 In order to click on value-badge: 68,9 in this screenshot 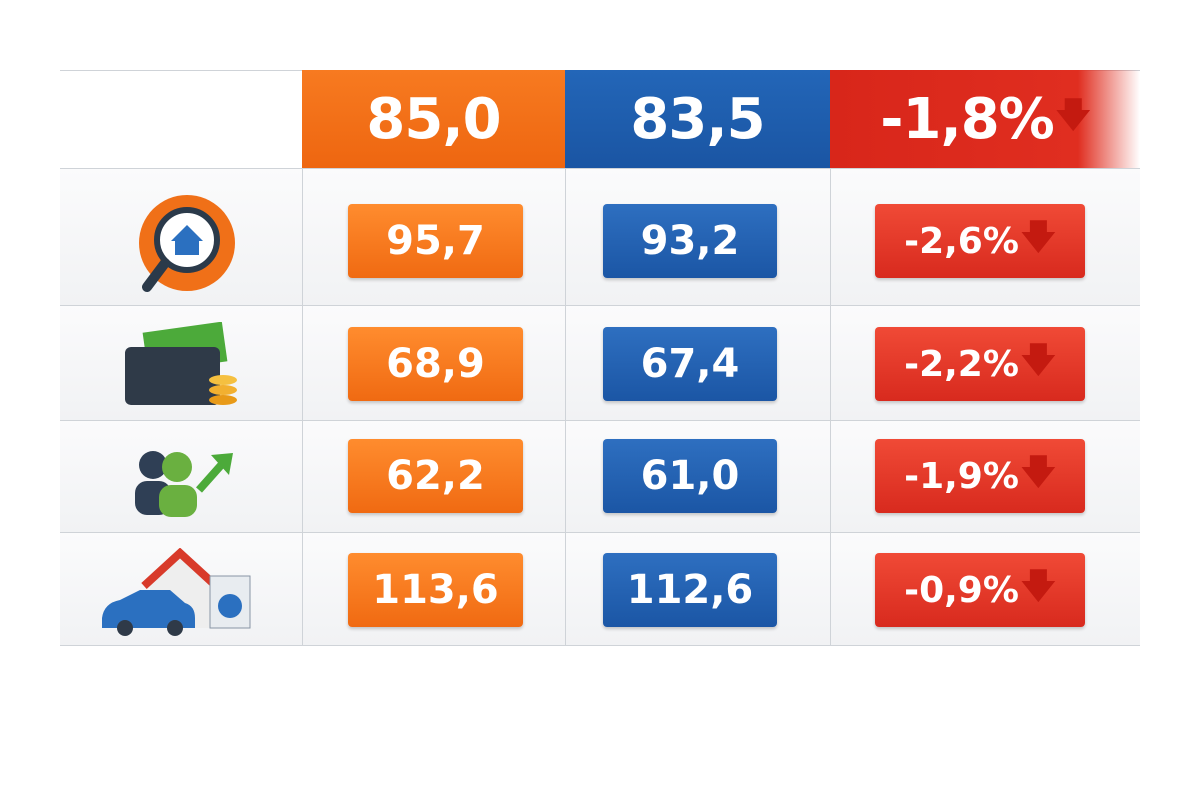, I will do `click(435, 364)`.